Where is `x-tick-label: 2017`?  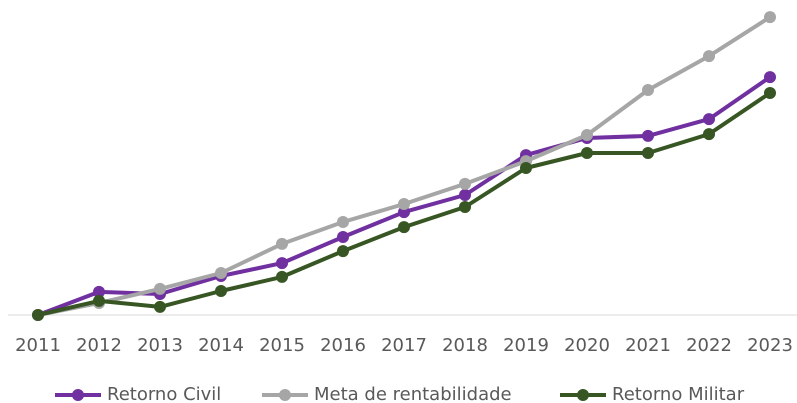 x-tick-label: 2017 is located at coordinates (404, 345).